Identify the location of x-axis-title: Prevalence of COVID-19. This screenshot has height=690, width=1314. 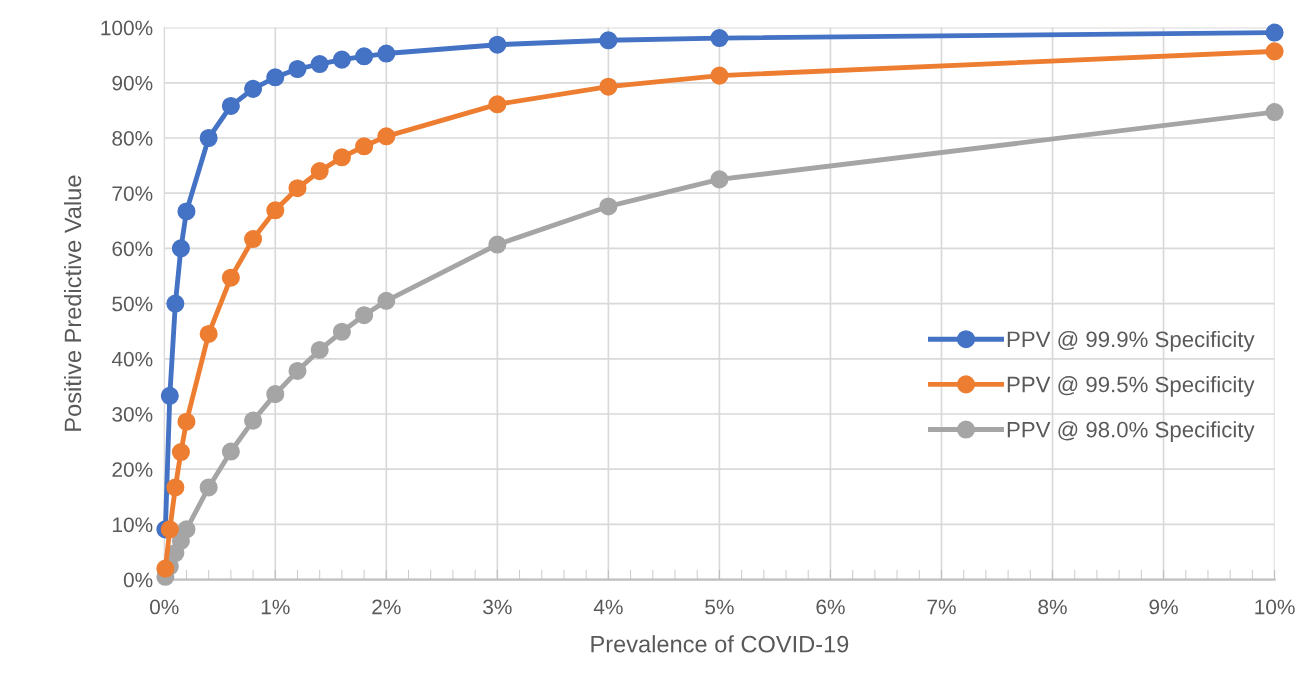
(720, 644).